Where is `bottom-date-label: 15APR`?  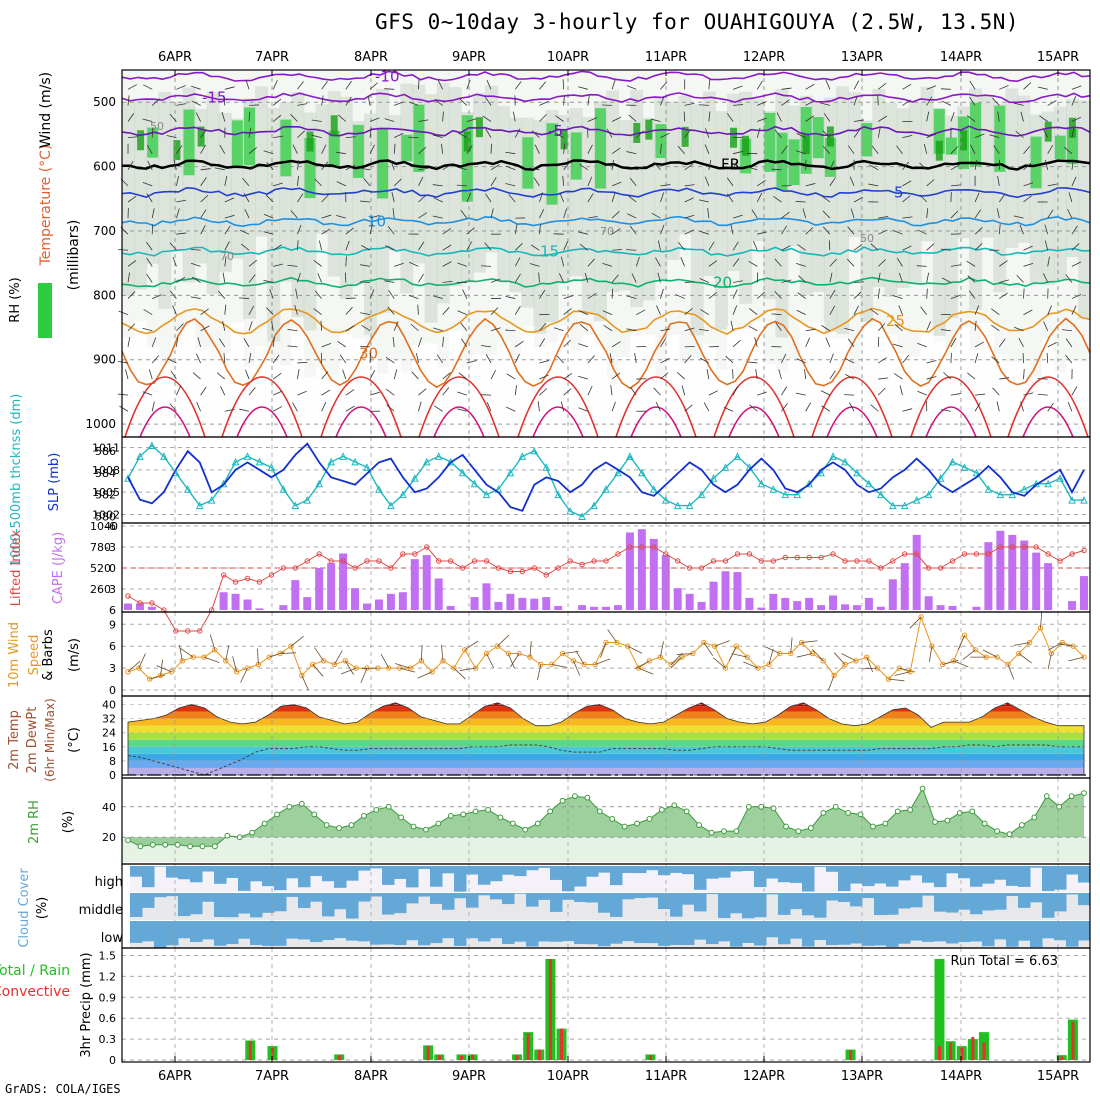 bottom-date-label: 15APR is located at coordinates (1058, 1076).